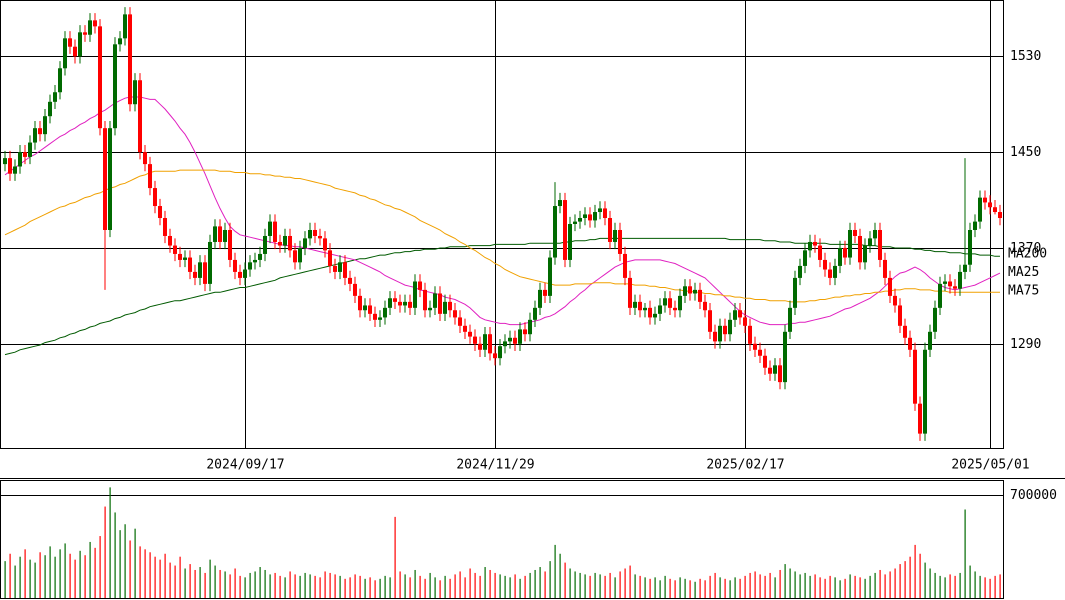 The image size is (1065, 600). I want to click on legend-label: MA200, so click(1027, 254).